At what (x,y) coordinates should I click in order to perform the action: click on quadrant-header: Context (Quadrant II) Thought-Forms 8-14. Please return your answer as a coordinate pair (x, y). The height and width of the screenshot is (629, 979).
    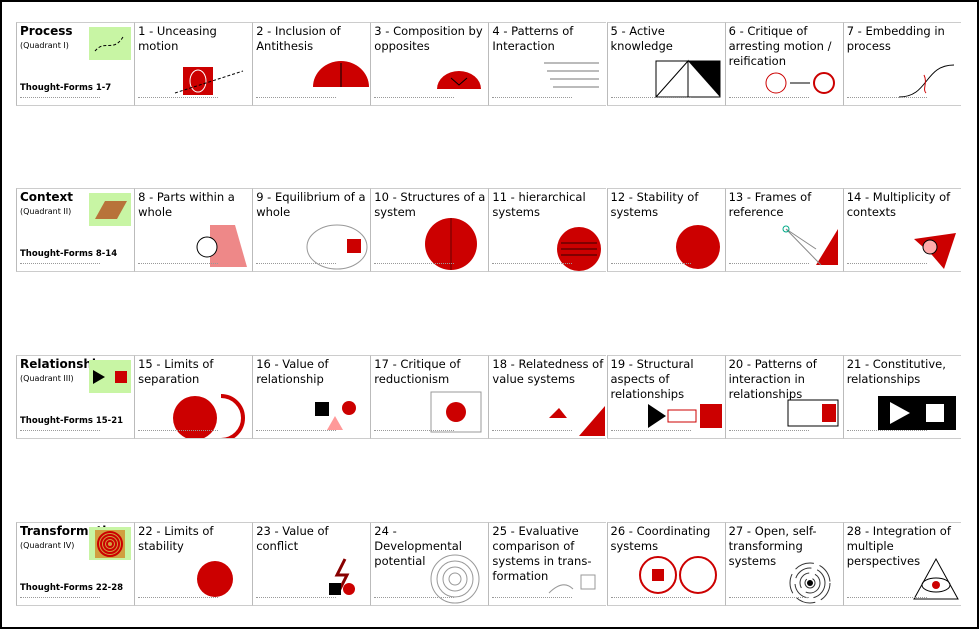
    Looking at the image, I should click on (75, 230).